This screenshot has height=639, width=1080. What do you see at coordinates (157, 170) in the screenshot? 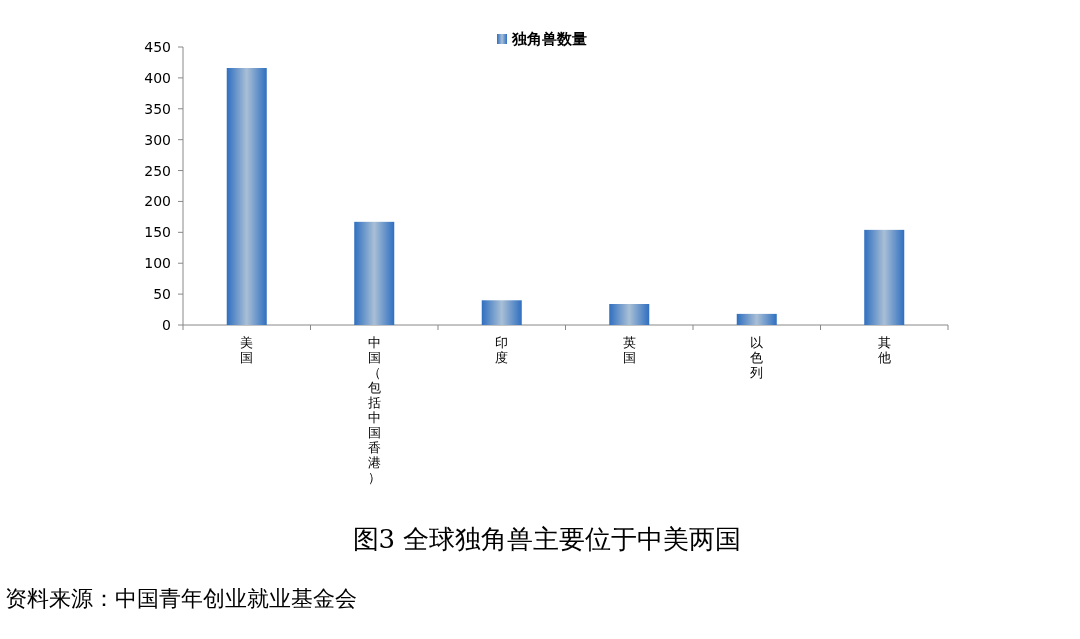
I see `y-tick-label: 250` at bounding box center [157, 170].